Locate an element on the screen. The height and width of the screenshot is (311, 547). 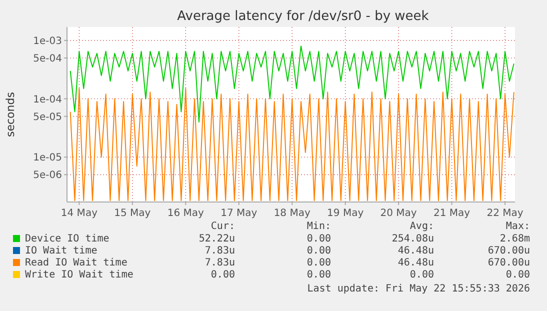
x-tick-label: 22 May is located at coordinates (505, 213).